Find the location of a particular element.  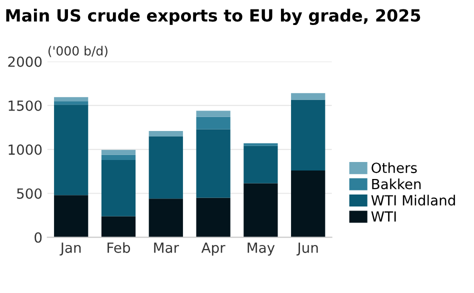

y-tick-label: 1000 is located at coordinates (25, 149).